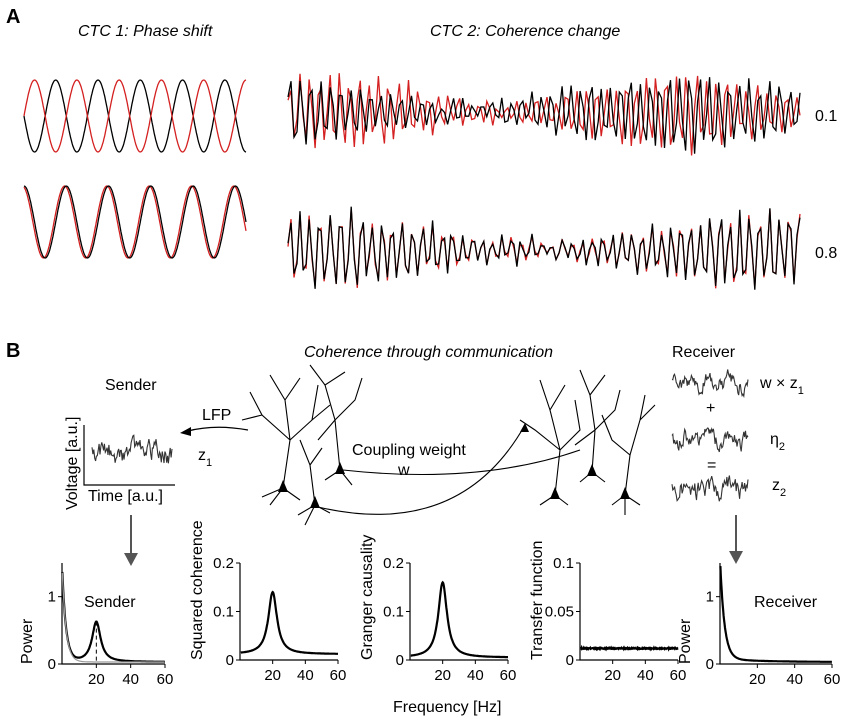 This screenshot has height=721, width=855. I want to click on granger-causality-ytick-label: 0.2, so click(393, 563).